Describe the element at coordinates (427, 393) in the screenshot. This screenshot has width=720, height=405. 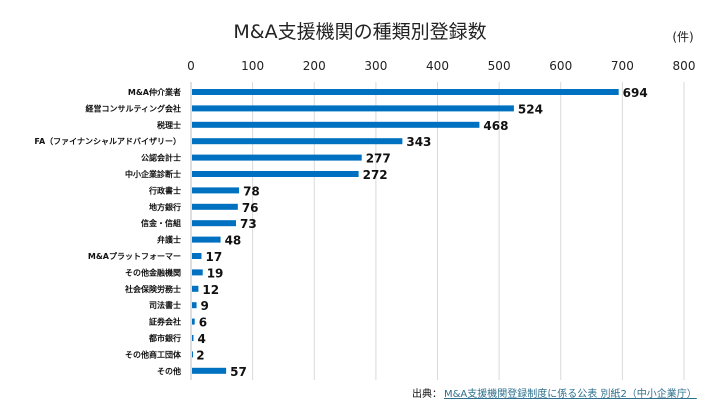
I see `source-prefix: 出典：` at that location.